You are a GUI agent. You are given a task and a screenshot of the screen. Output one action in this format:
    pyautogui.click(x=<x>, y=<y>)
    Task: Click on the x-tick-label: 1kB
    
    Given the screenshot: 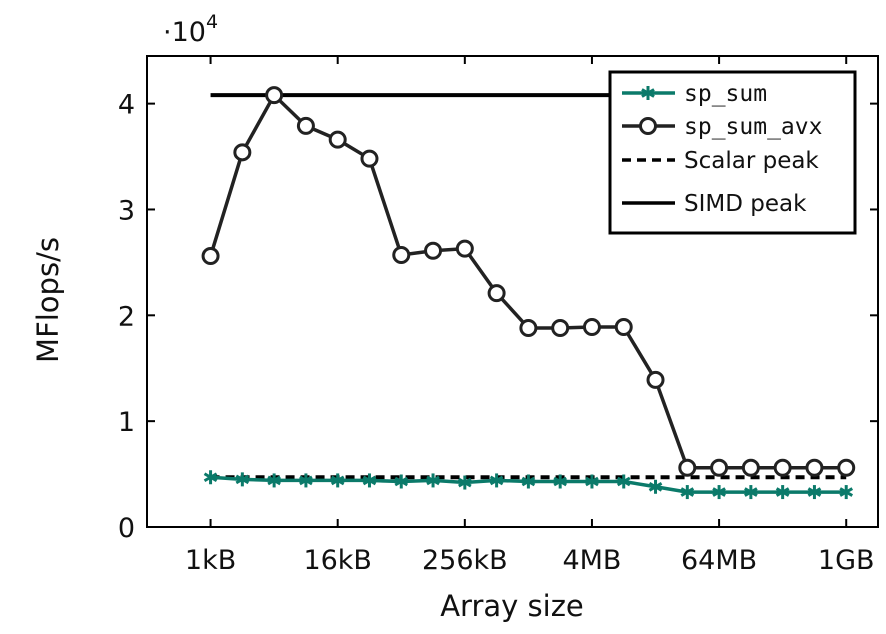 What is the action you would take?
    pyautogui.click(x=210, y=560)
    